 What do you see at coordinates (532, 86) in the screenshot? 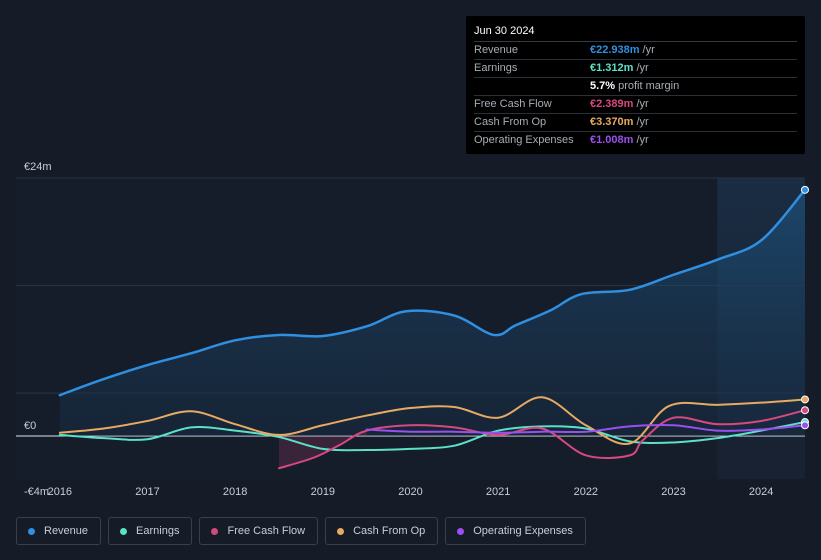
I see `tooltip-label` at bounding box center [532, 86].